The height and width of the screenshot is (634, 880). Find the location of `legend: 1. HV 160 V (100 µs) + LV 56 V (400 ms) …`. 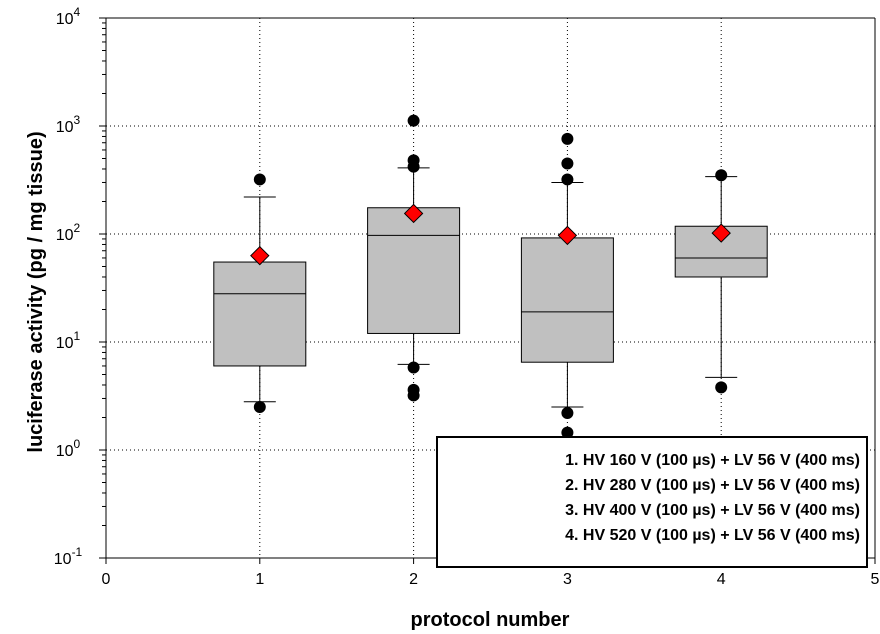

legend: 1. HV 160 V (100 µs) + LV 56 V (400 ms) … is located at coordinates (652, 502).